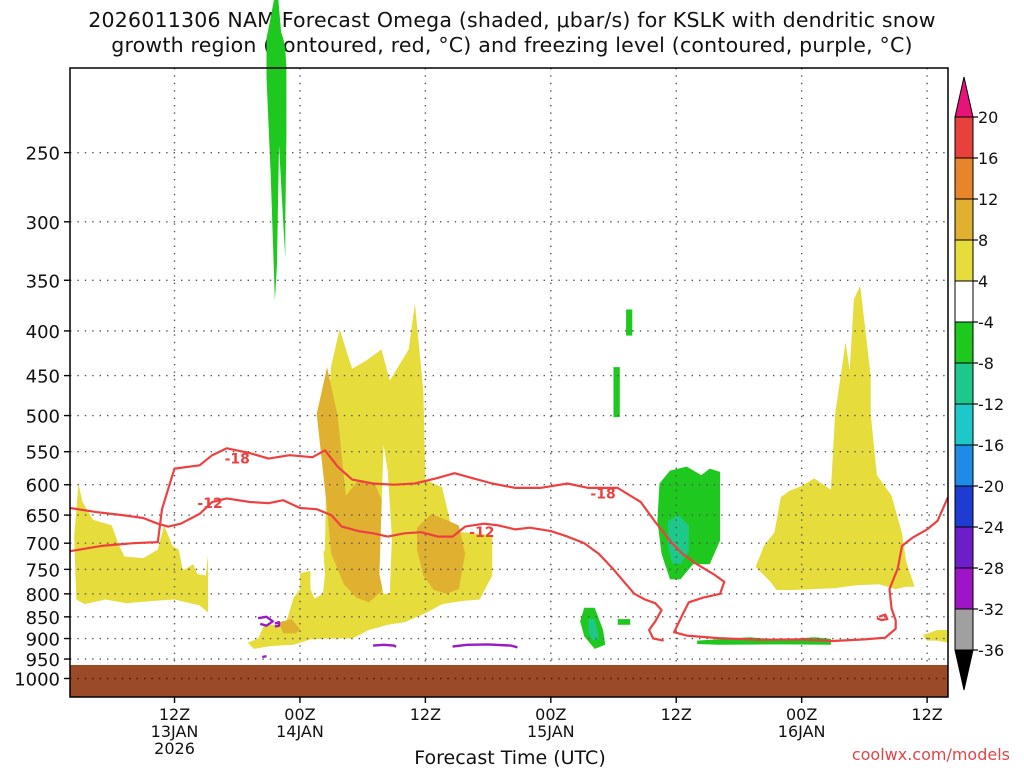 The width and height of the screenshot is (1024, 768). Describe the element at coordinates (988, 199) in the screenshot. I see `colorbar-label: 12` at that location.